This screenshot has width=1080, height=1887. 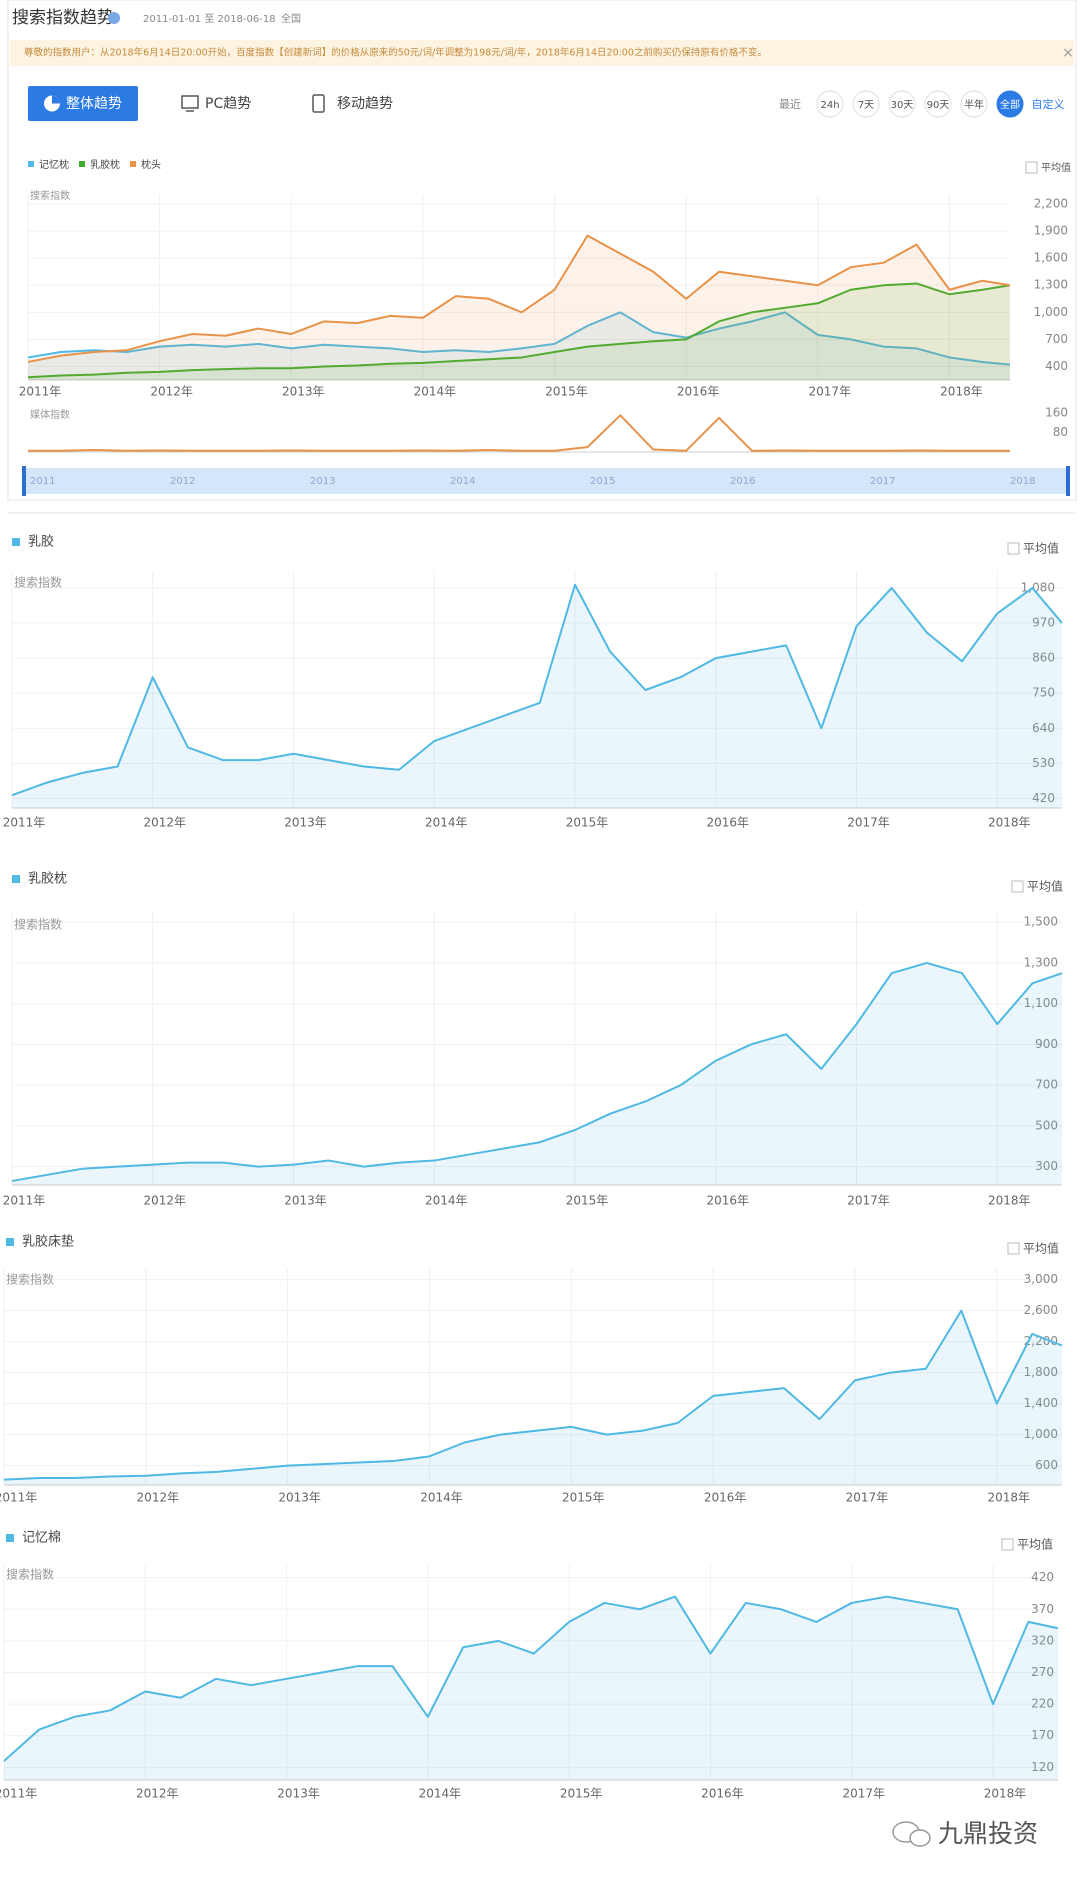 I want to click on y-tick-label: 1,800, so click(x=1041, y=1372).